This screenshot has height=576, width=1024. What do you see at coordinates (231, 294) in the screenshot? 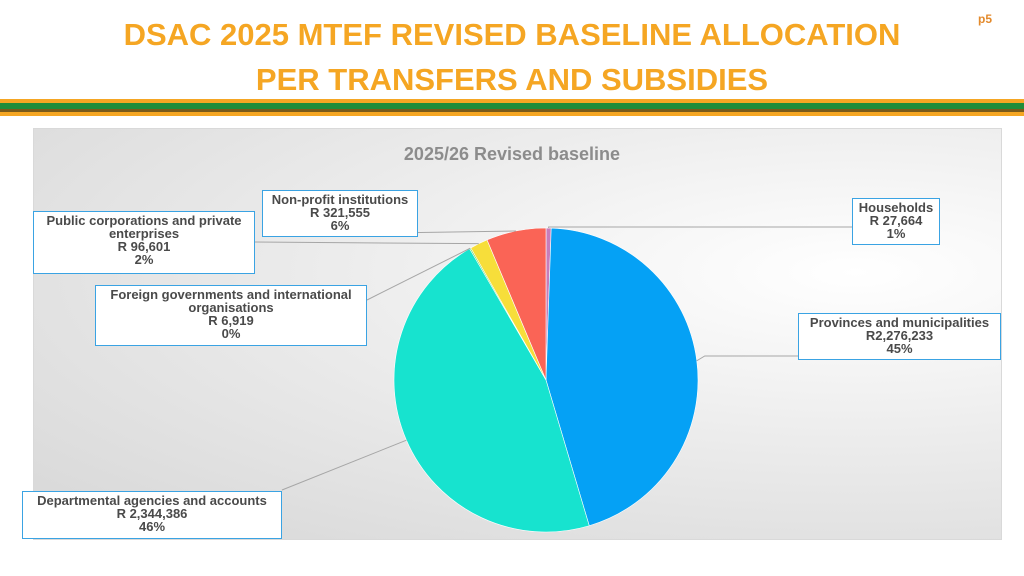
I see `data-label-foreign-name-1: Foreign governments and international` at bounding box center [231, 294].